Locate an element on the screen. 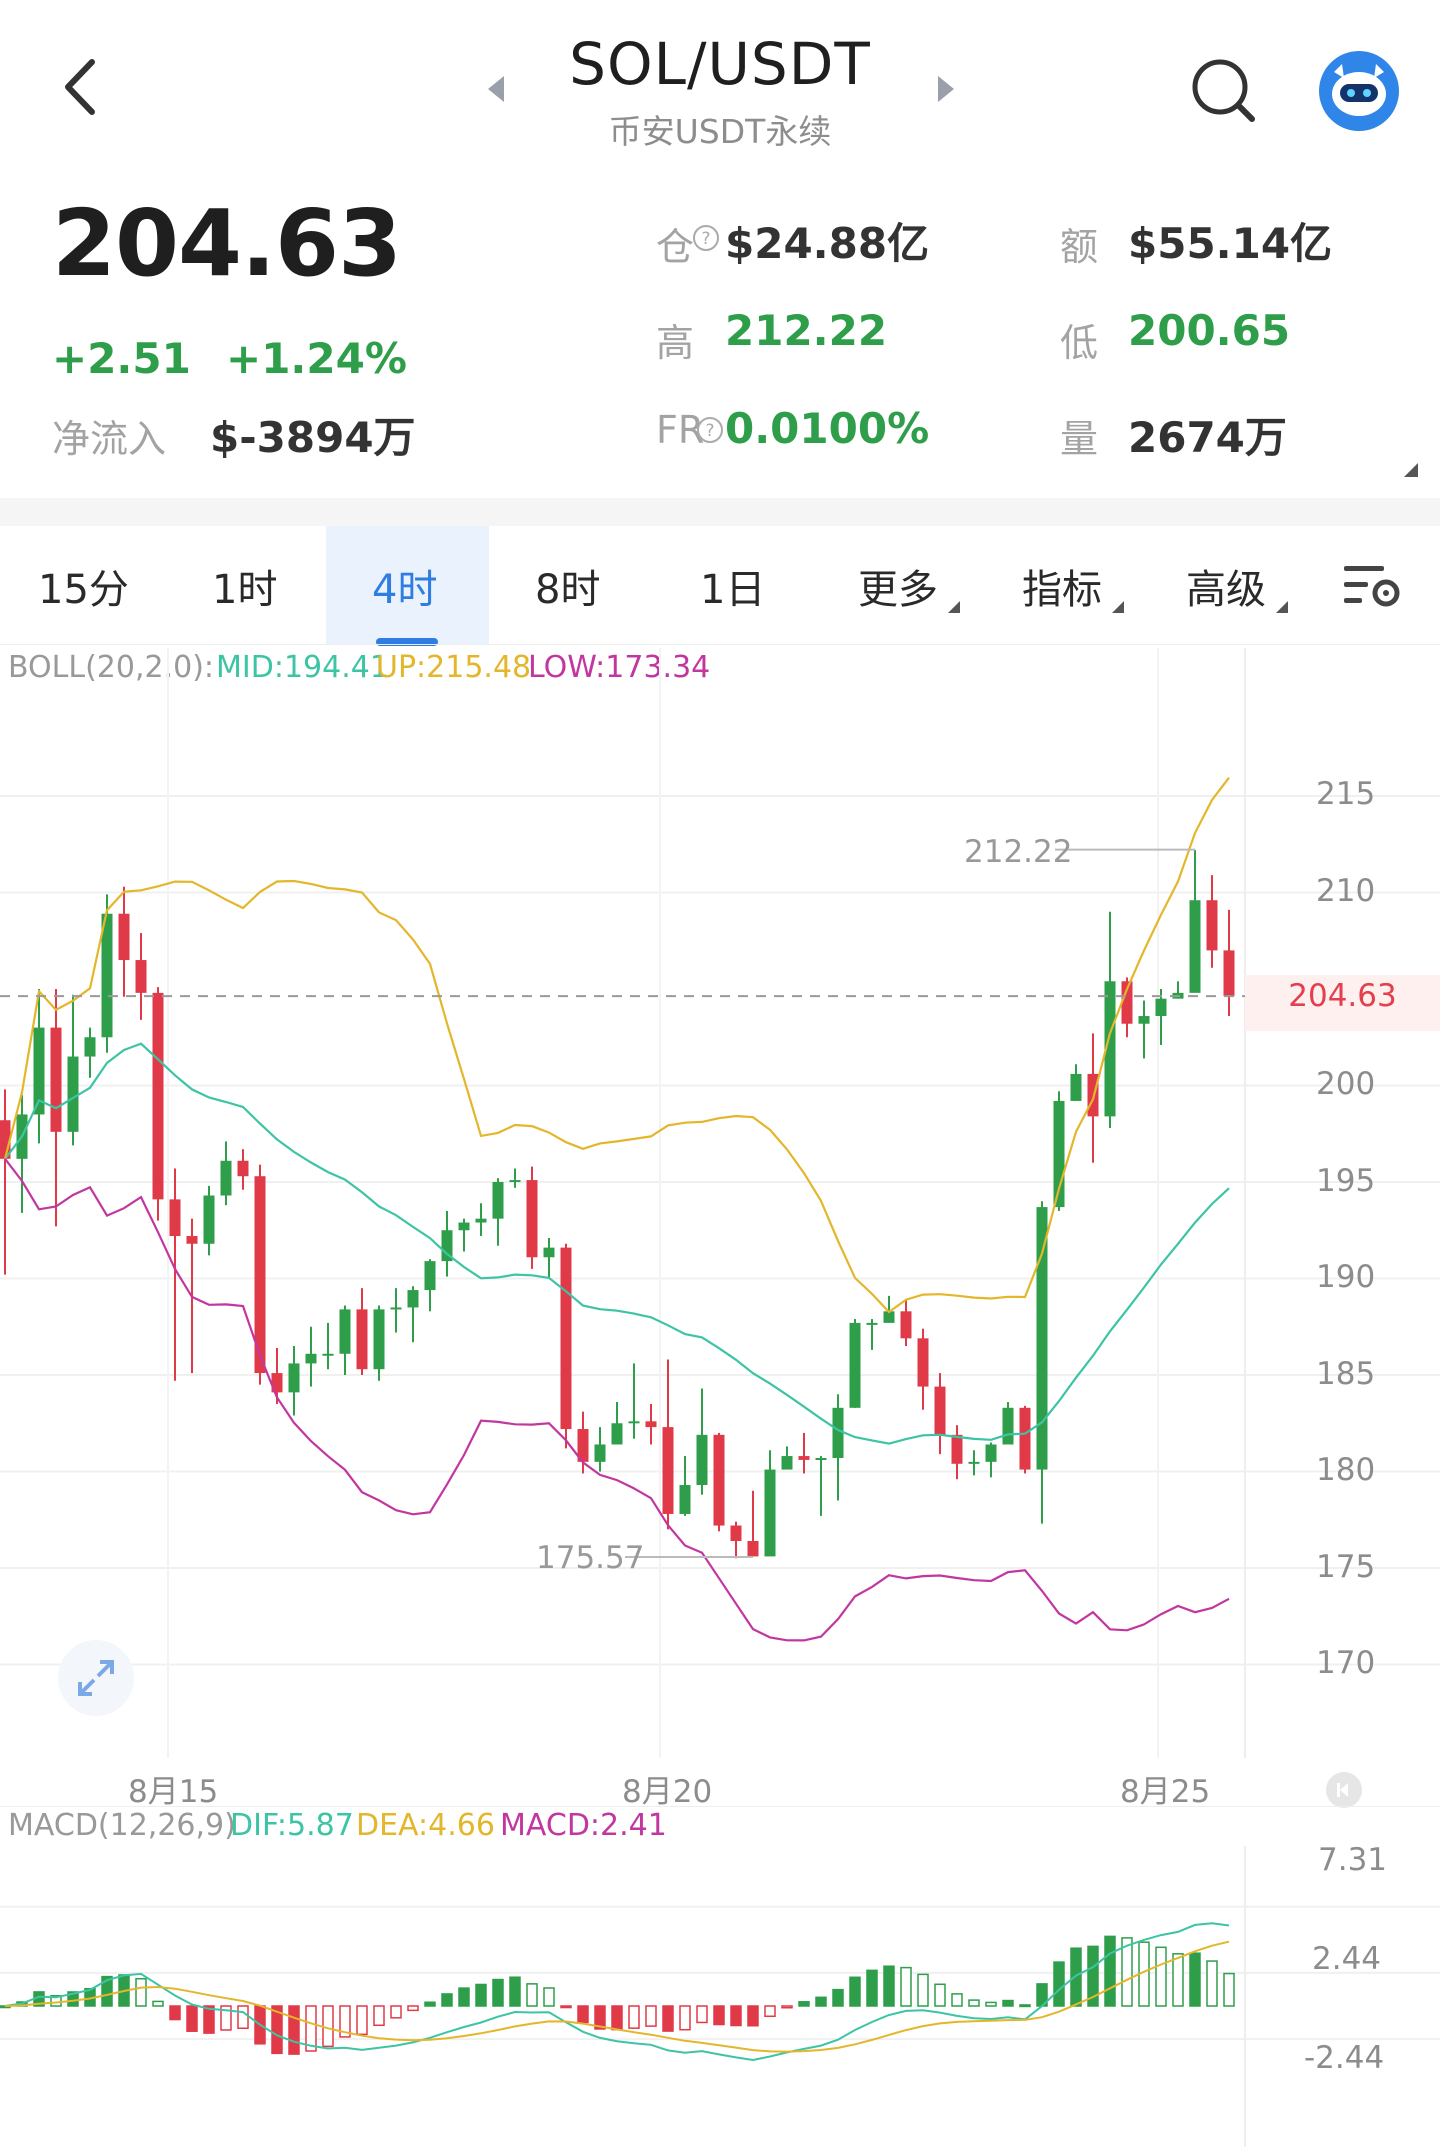 The height and width of the screenshot is (2147, 1440). tab-more: 更多 is located at coordinates (898, 590).